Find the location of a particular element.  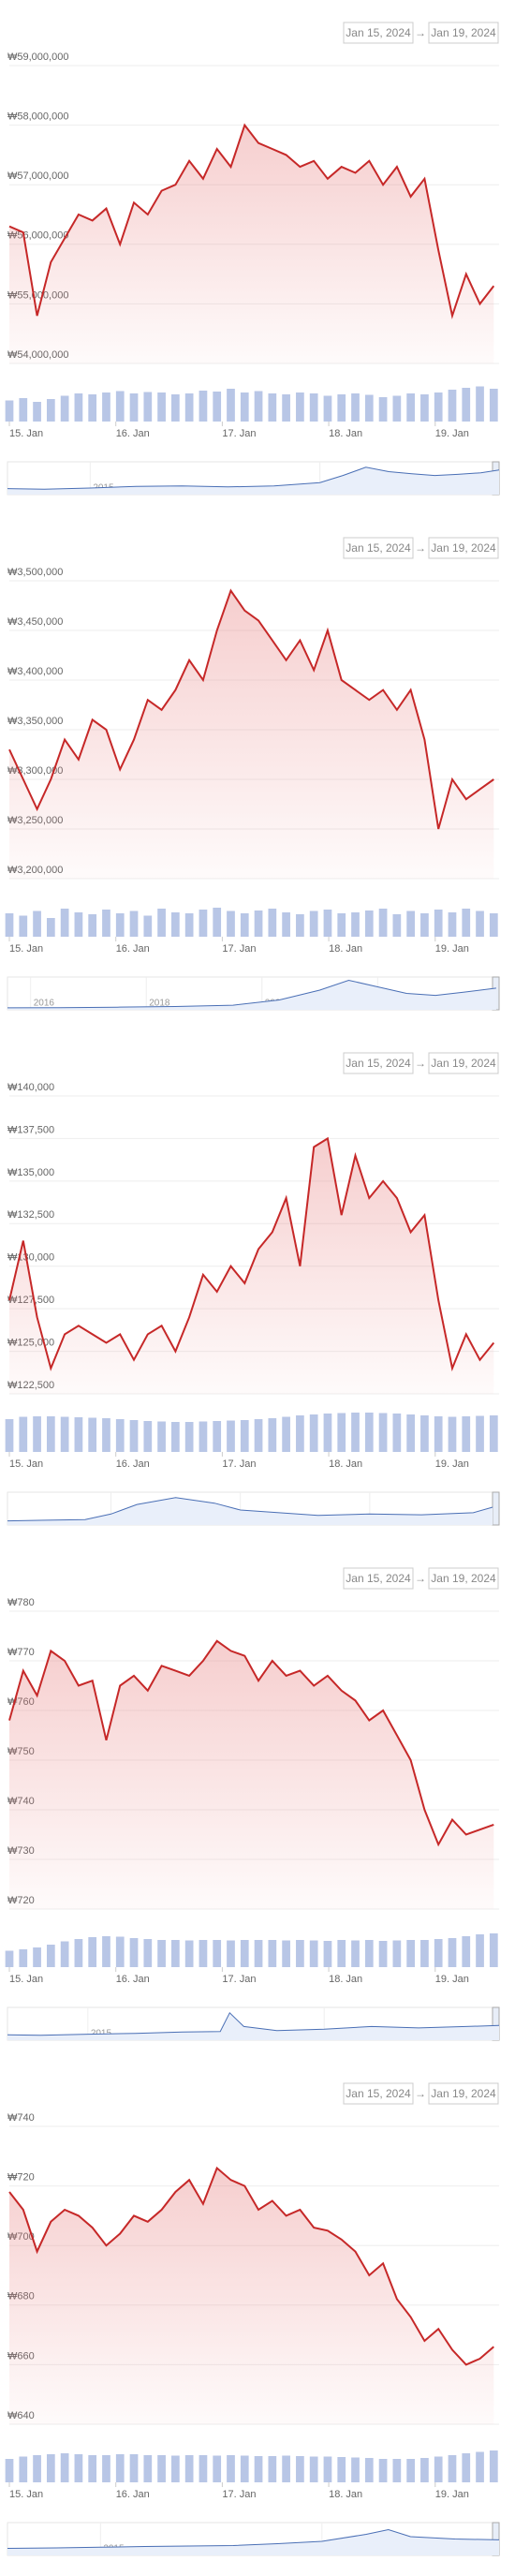

x-tick-label: 15. Jan is located at coordinates (26, 2494).